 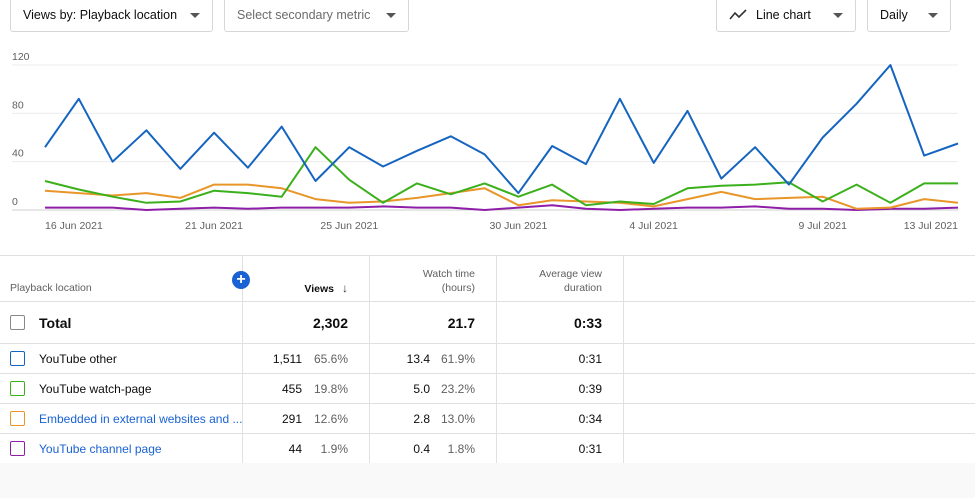 I want to click on table-row: YouTube other 1,511 65.6% 13.4 61.9% 0:31, so click(x=487, y=359).